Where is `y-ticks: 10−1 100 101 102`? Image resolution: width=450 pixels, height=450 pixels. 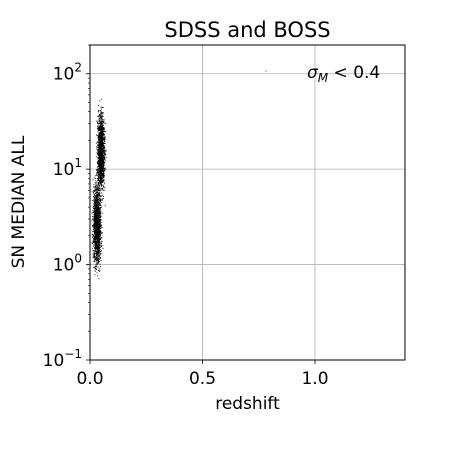
y-ticks: 10−1 100 101 102 is located at coordinates (66, 207).